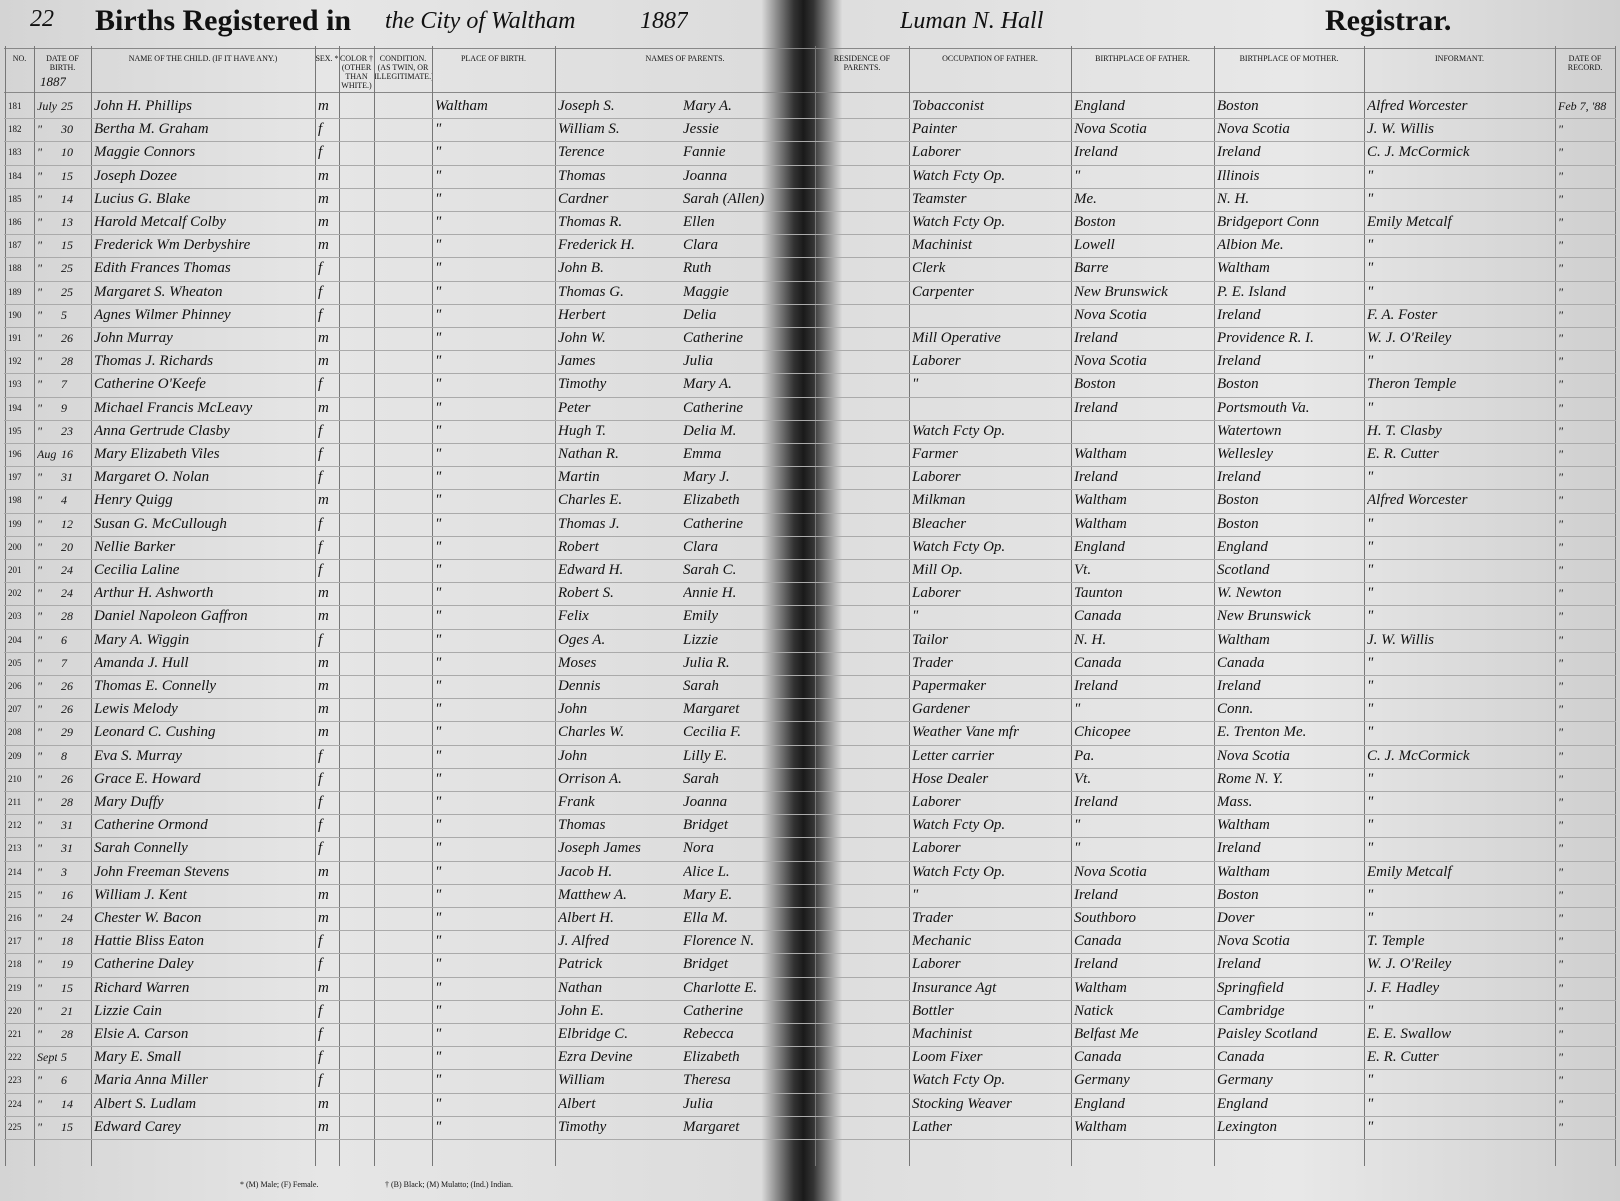  I want to click on cell: 212, so click(15, 825).